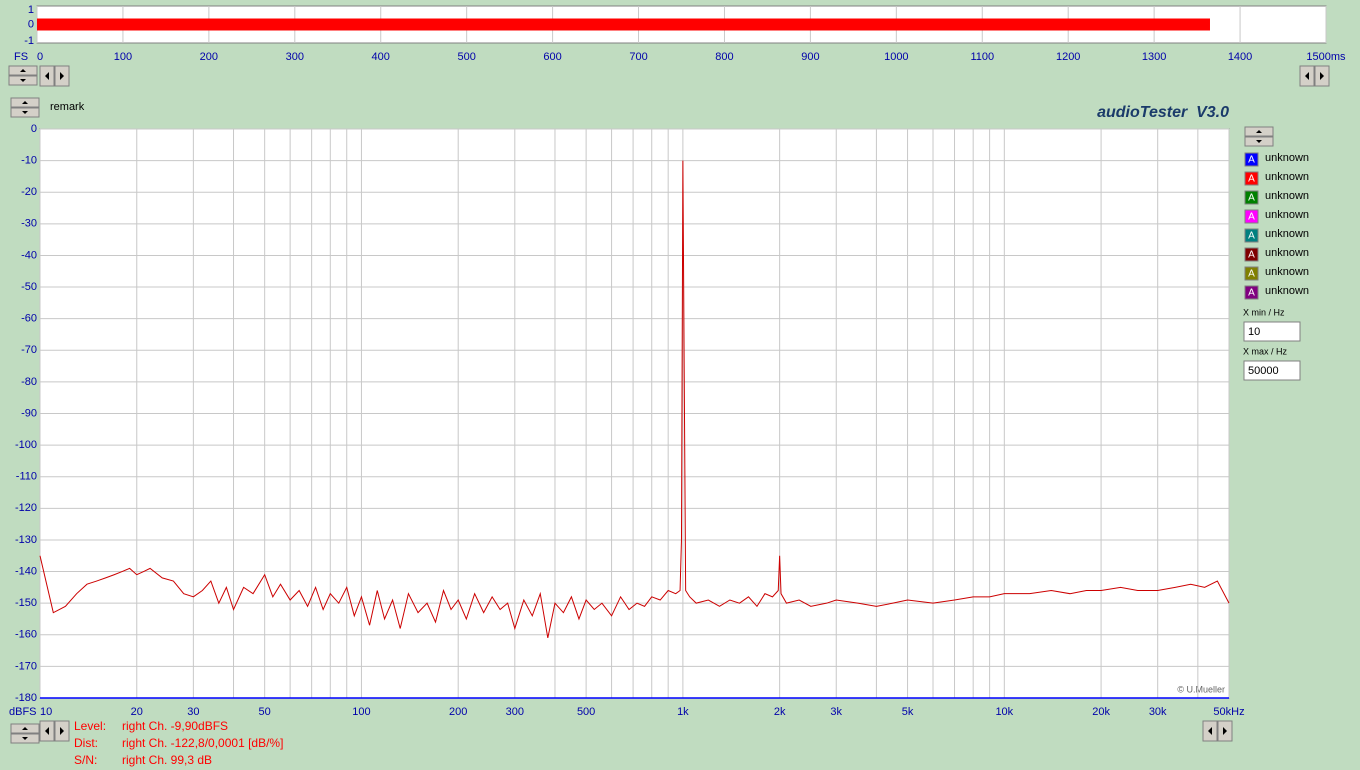 This screenshot has width=1360, height=770. Describe the element at coordinates (85, 760) in the screenshot. I see `status-key: S/N:` at that location.